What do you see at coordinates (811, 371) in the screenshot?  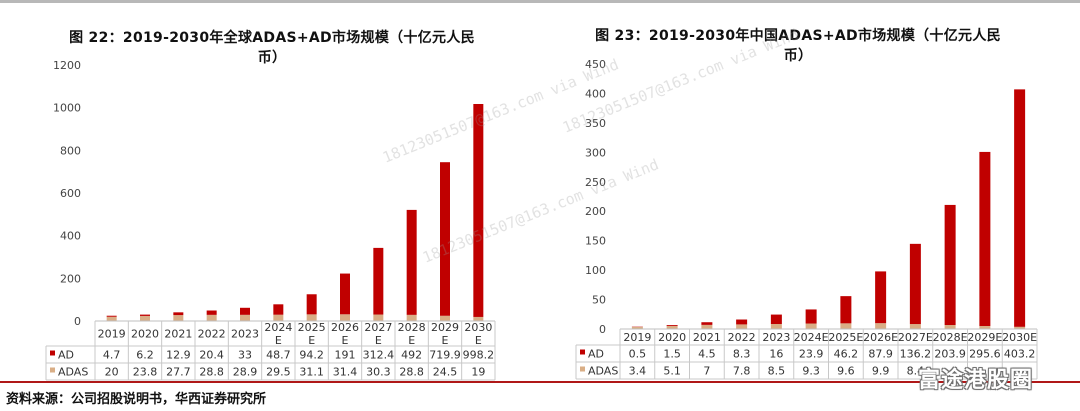 I see `data-table-value: 9.3` at bounding box center [811, 371].